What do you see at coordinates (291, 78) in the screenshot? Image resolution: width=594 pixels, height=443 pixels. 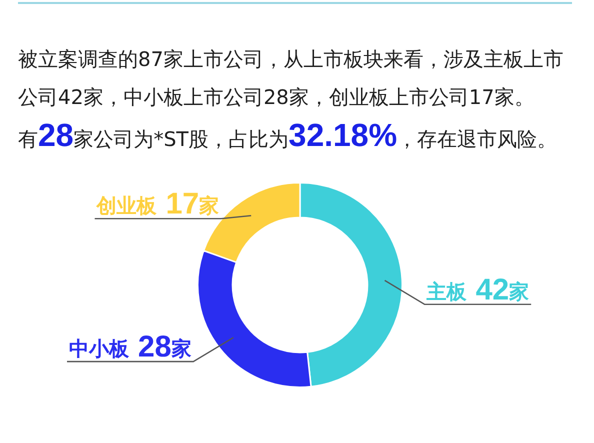 I see `chart-title: 被立案调查的87家上市公司，从上市板块来看，涉及主板上市公司42家，中小板上市公司28家，创业板上市公司17家。` at bounding box center [291, 78].